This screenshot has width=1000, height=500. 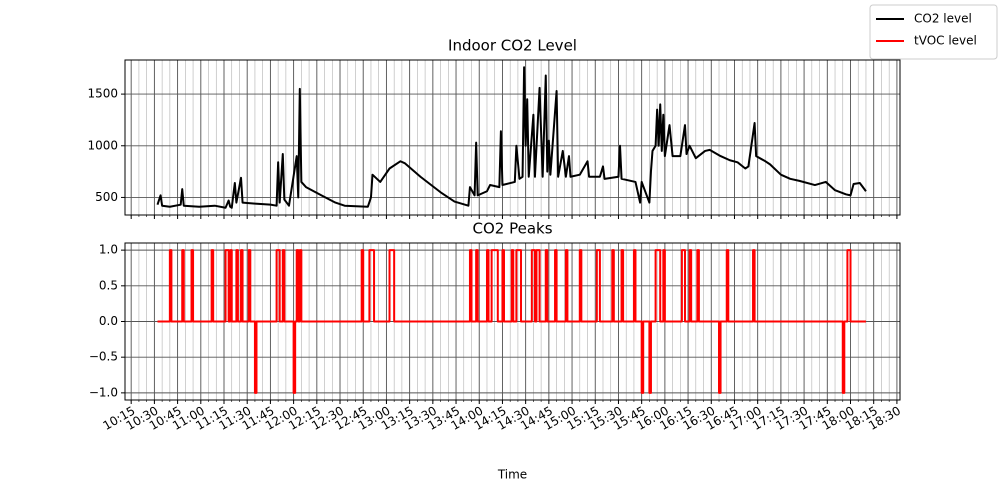 I want to click on y-tick-label: 1.0, so click(x=108, y=250).